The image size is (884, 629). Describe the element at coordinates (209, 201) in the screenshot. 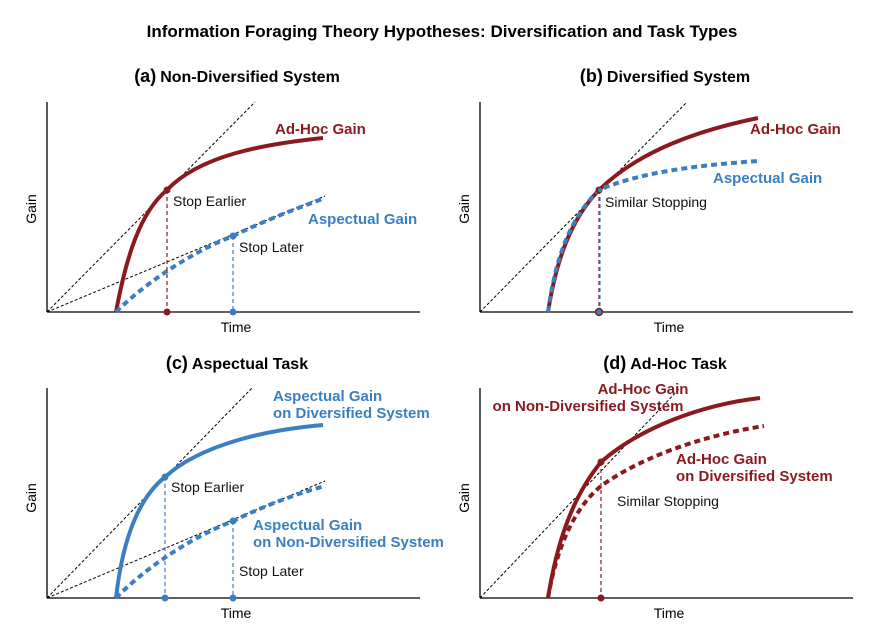

I see `panel-a-stop-earlier: Stop Earlier` at that location.